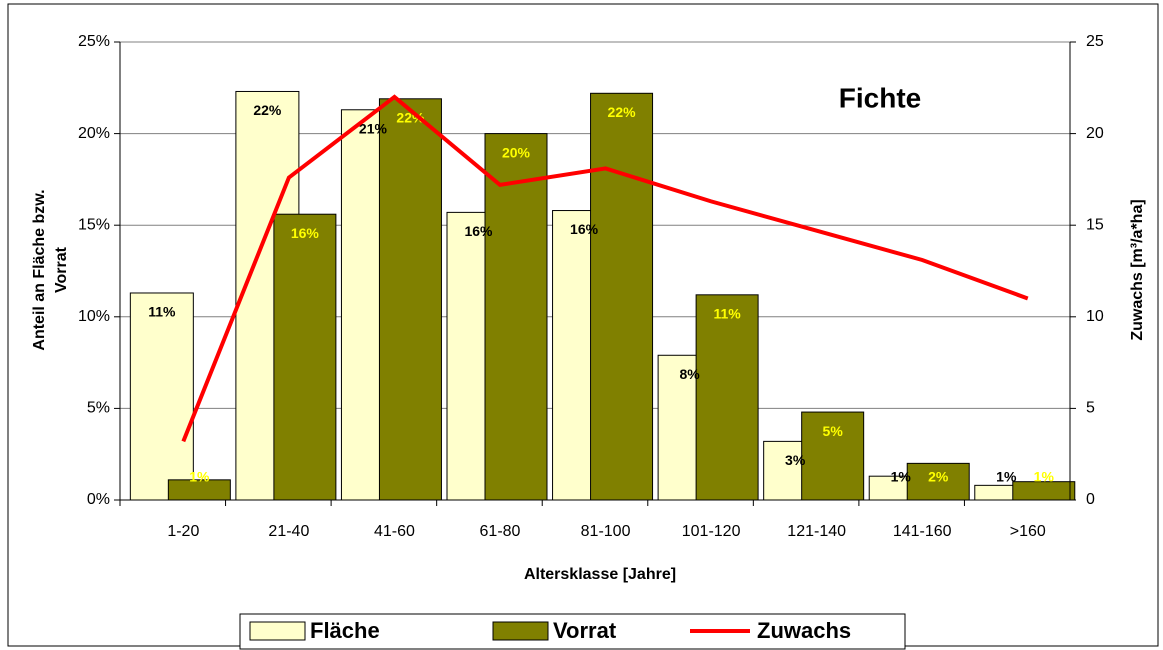  What do you see at coordinates (1090, 408) in the screenshot?
I see `y2-tick-label: 5` at bounding box center [1090, 408].